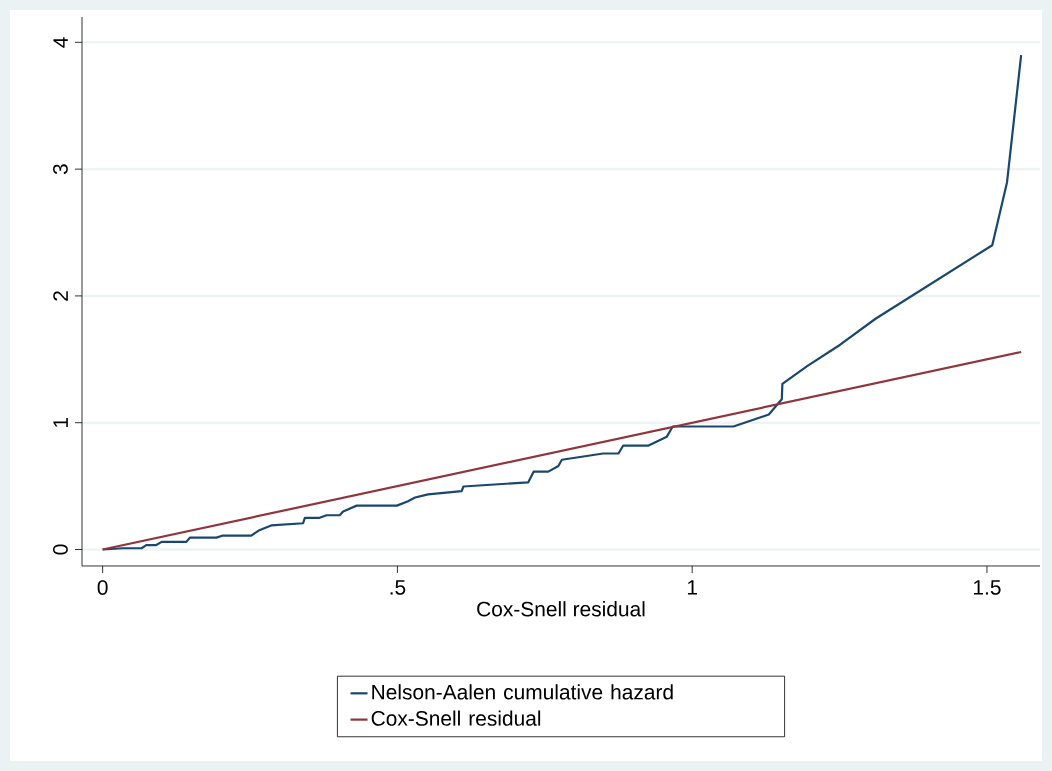 This screenshot has width=1052, height=771. What do you see at coordinates (398, 587) in the screenshot?
I see `x-tick-label: .5` at bounding box center [398, 587].